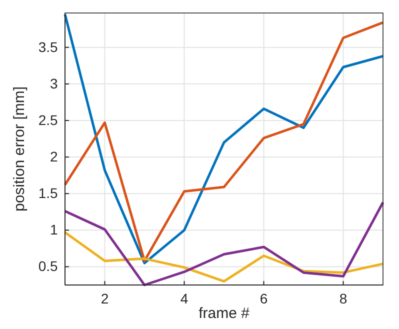  I want to click on x-tick-label: 8, so click(343, 298).